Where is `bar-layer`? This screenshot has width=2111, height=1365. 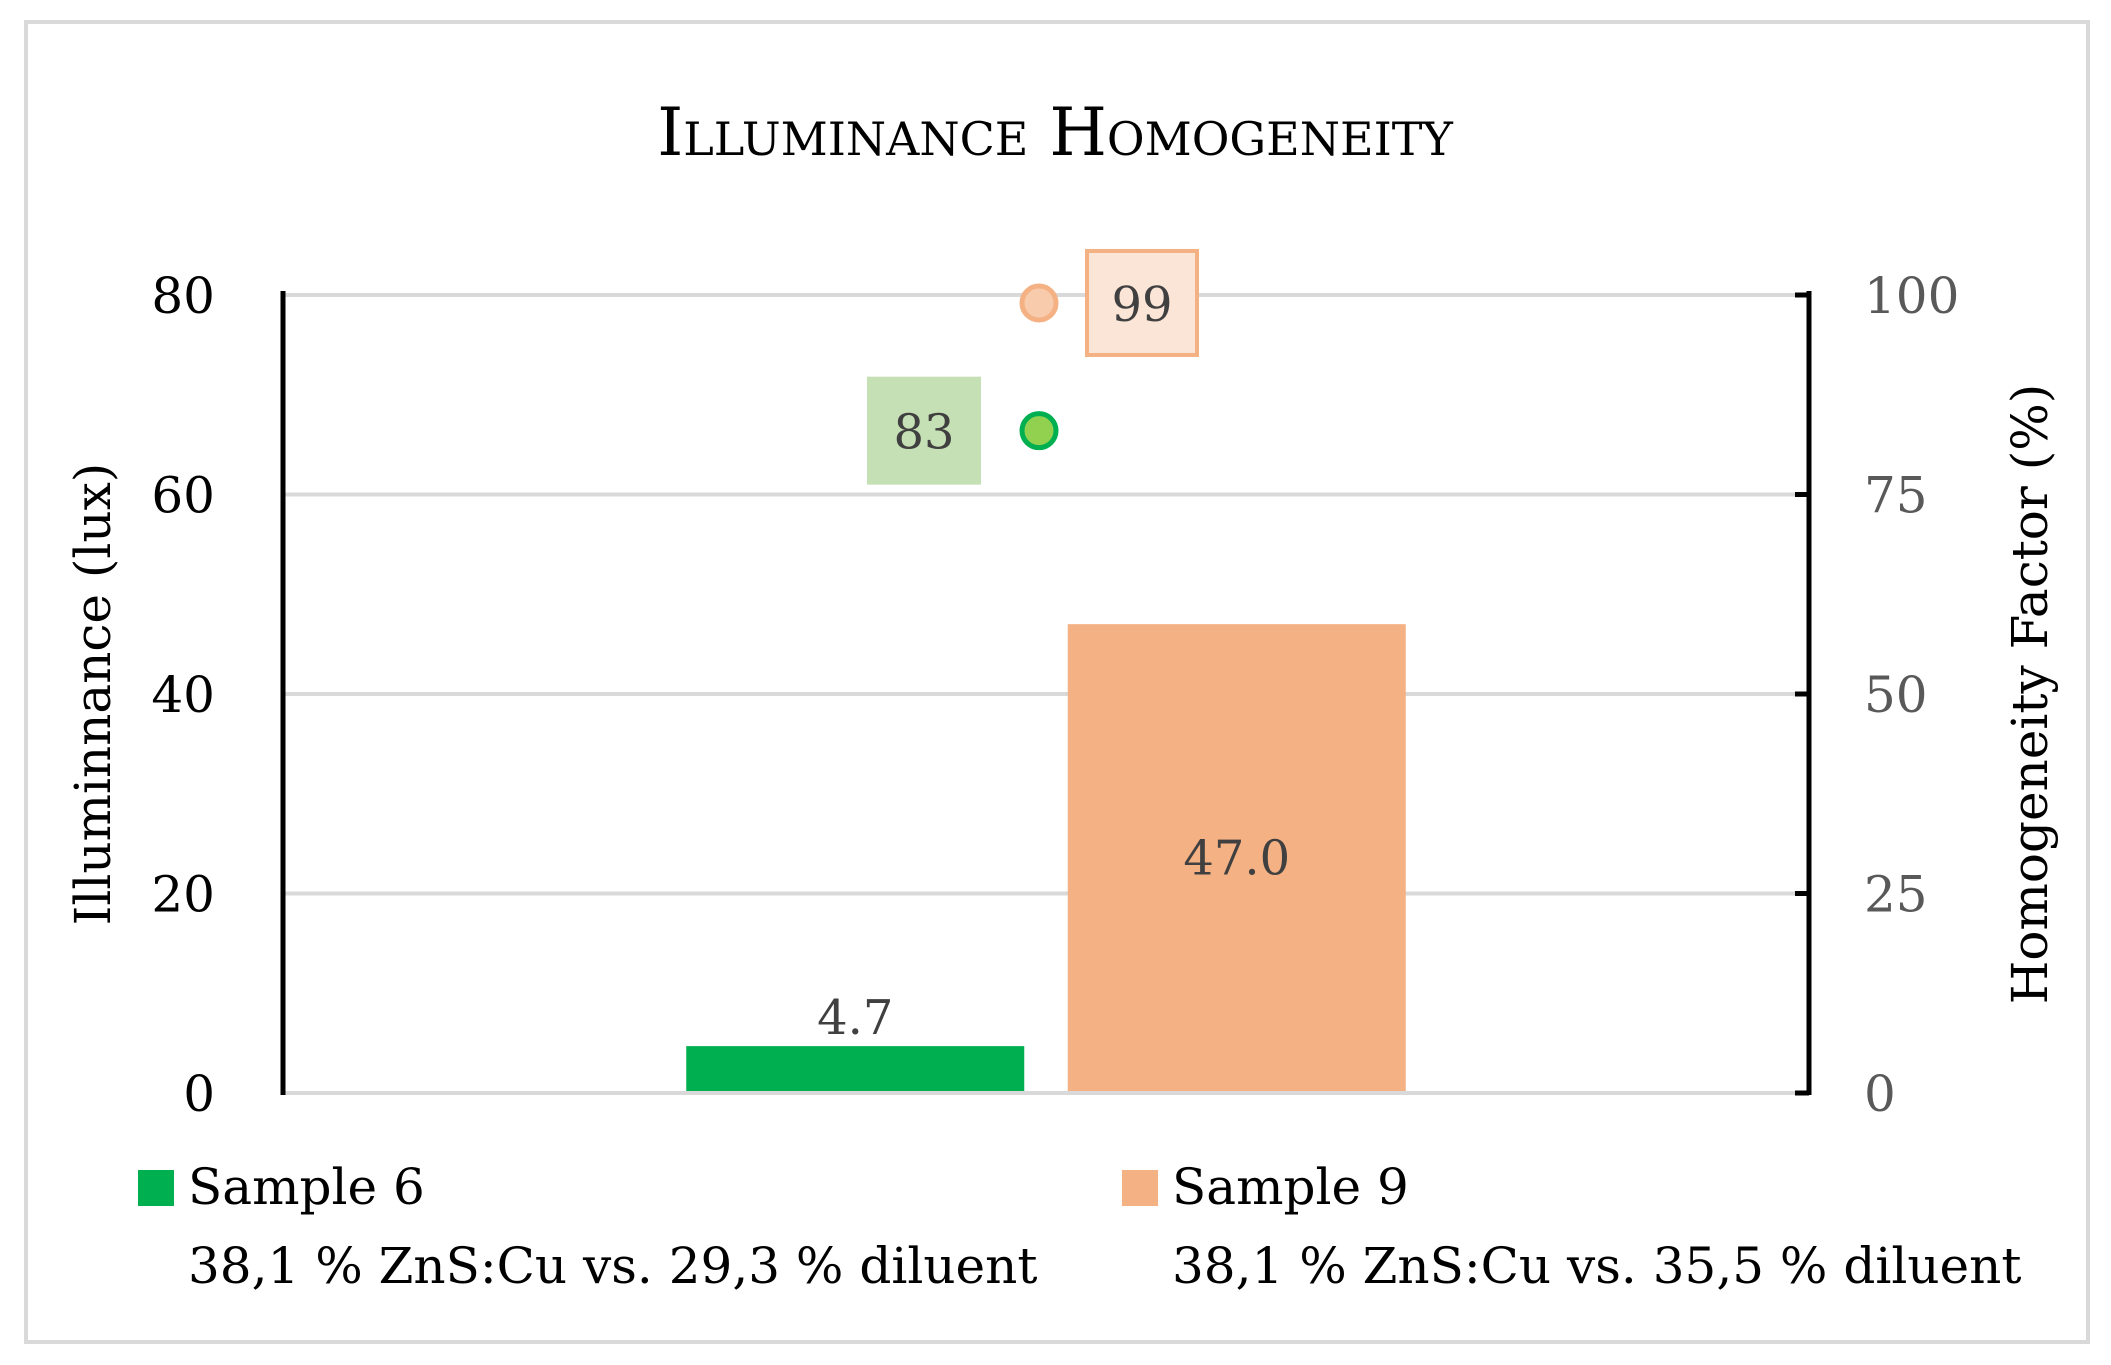
bar-layer is located at coordinates (1046, 858).